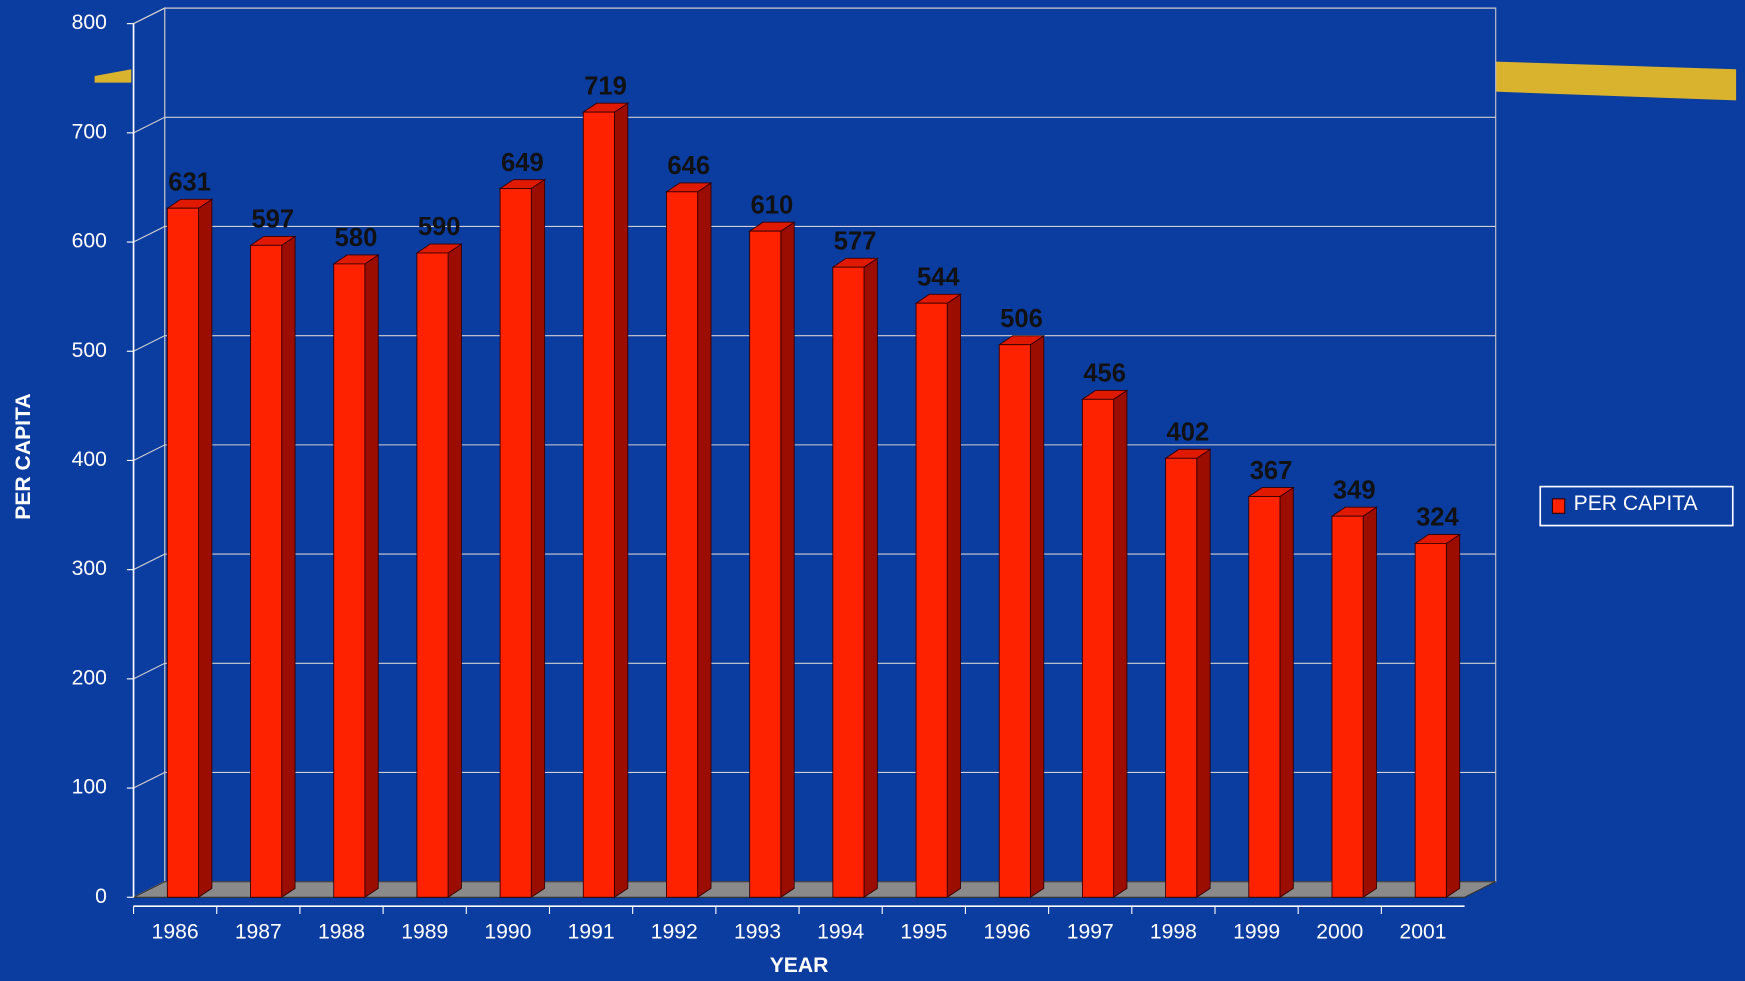 Image resolution: width=1745 pixels, height=981 pixels. Describe the element at coordinates (175, 931) in the screenshot. I see `x-tick-label: 1986` at that location.